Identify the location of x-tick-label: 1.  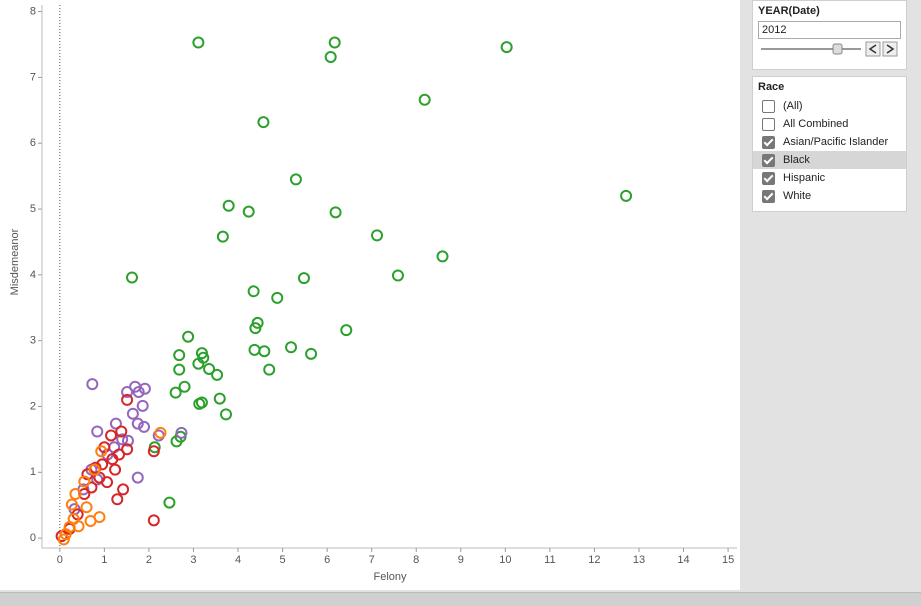
(104, 560).